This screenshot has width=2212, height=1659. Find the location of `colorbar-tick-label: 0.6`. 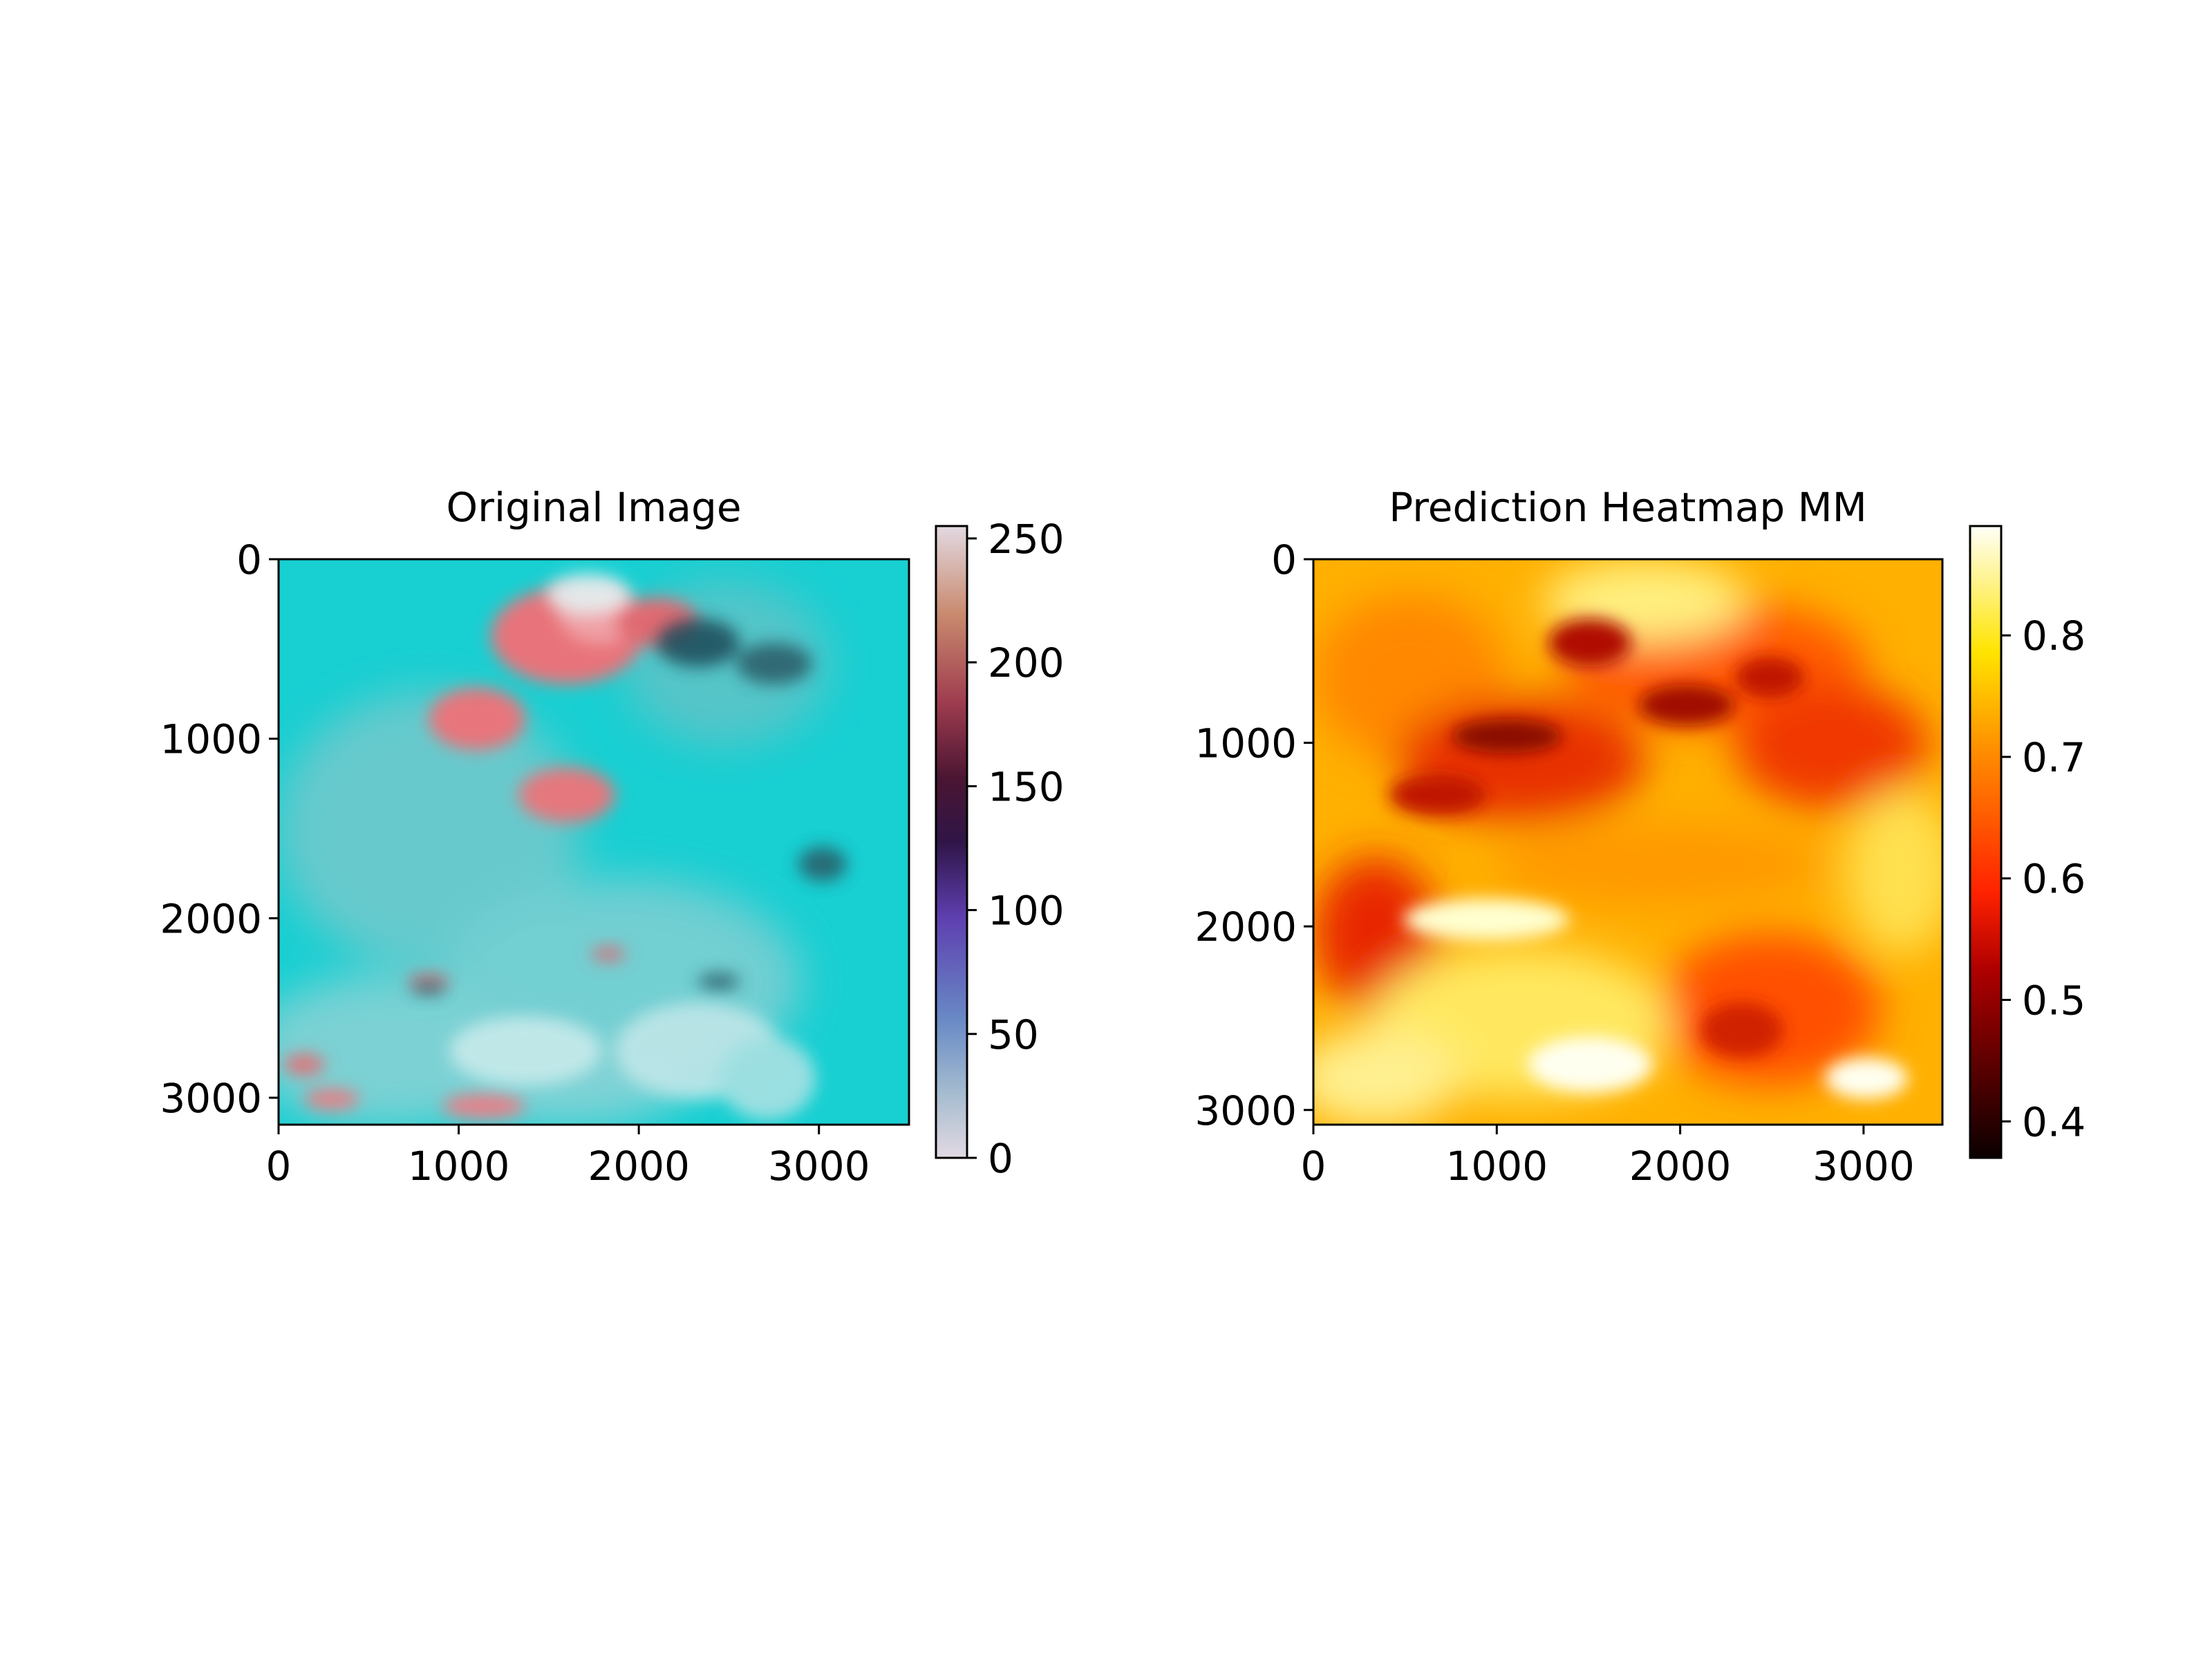

colorbar-tick-label: 0.6 is located at coordinates (2054, 880).